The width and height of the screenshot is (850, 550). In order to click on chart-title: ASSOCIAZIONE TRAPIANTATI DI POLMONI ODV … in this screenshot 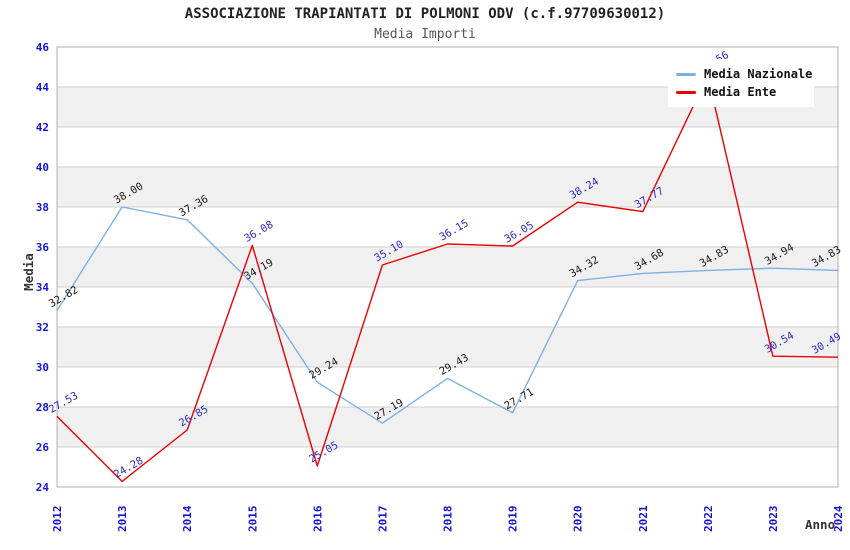, I will do `click(425, 14)`.